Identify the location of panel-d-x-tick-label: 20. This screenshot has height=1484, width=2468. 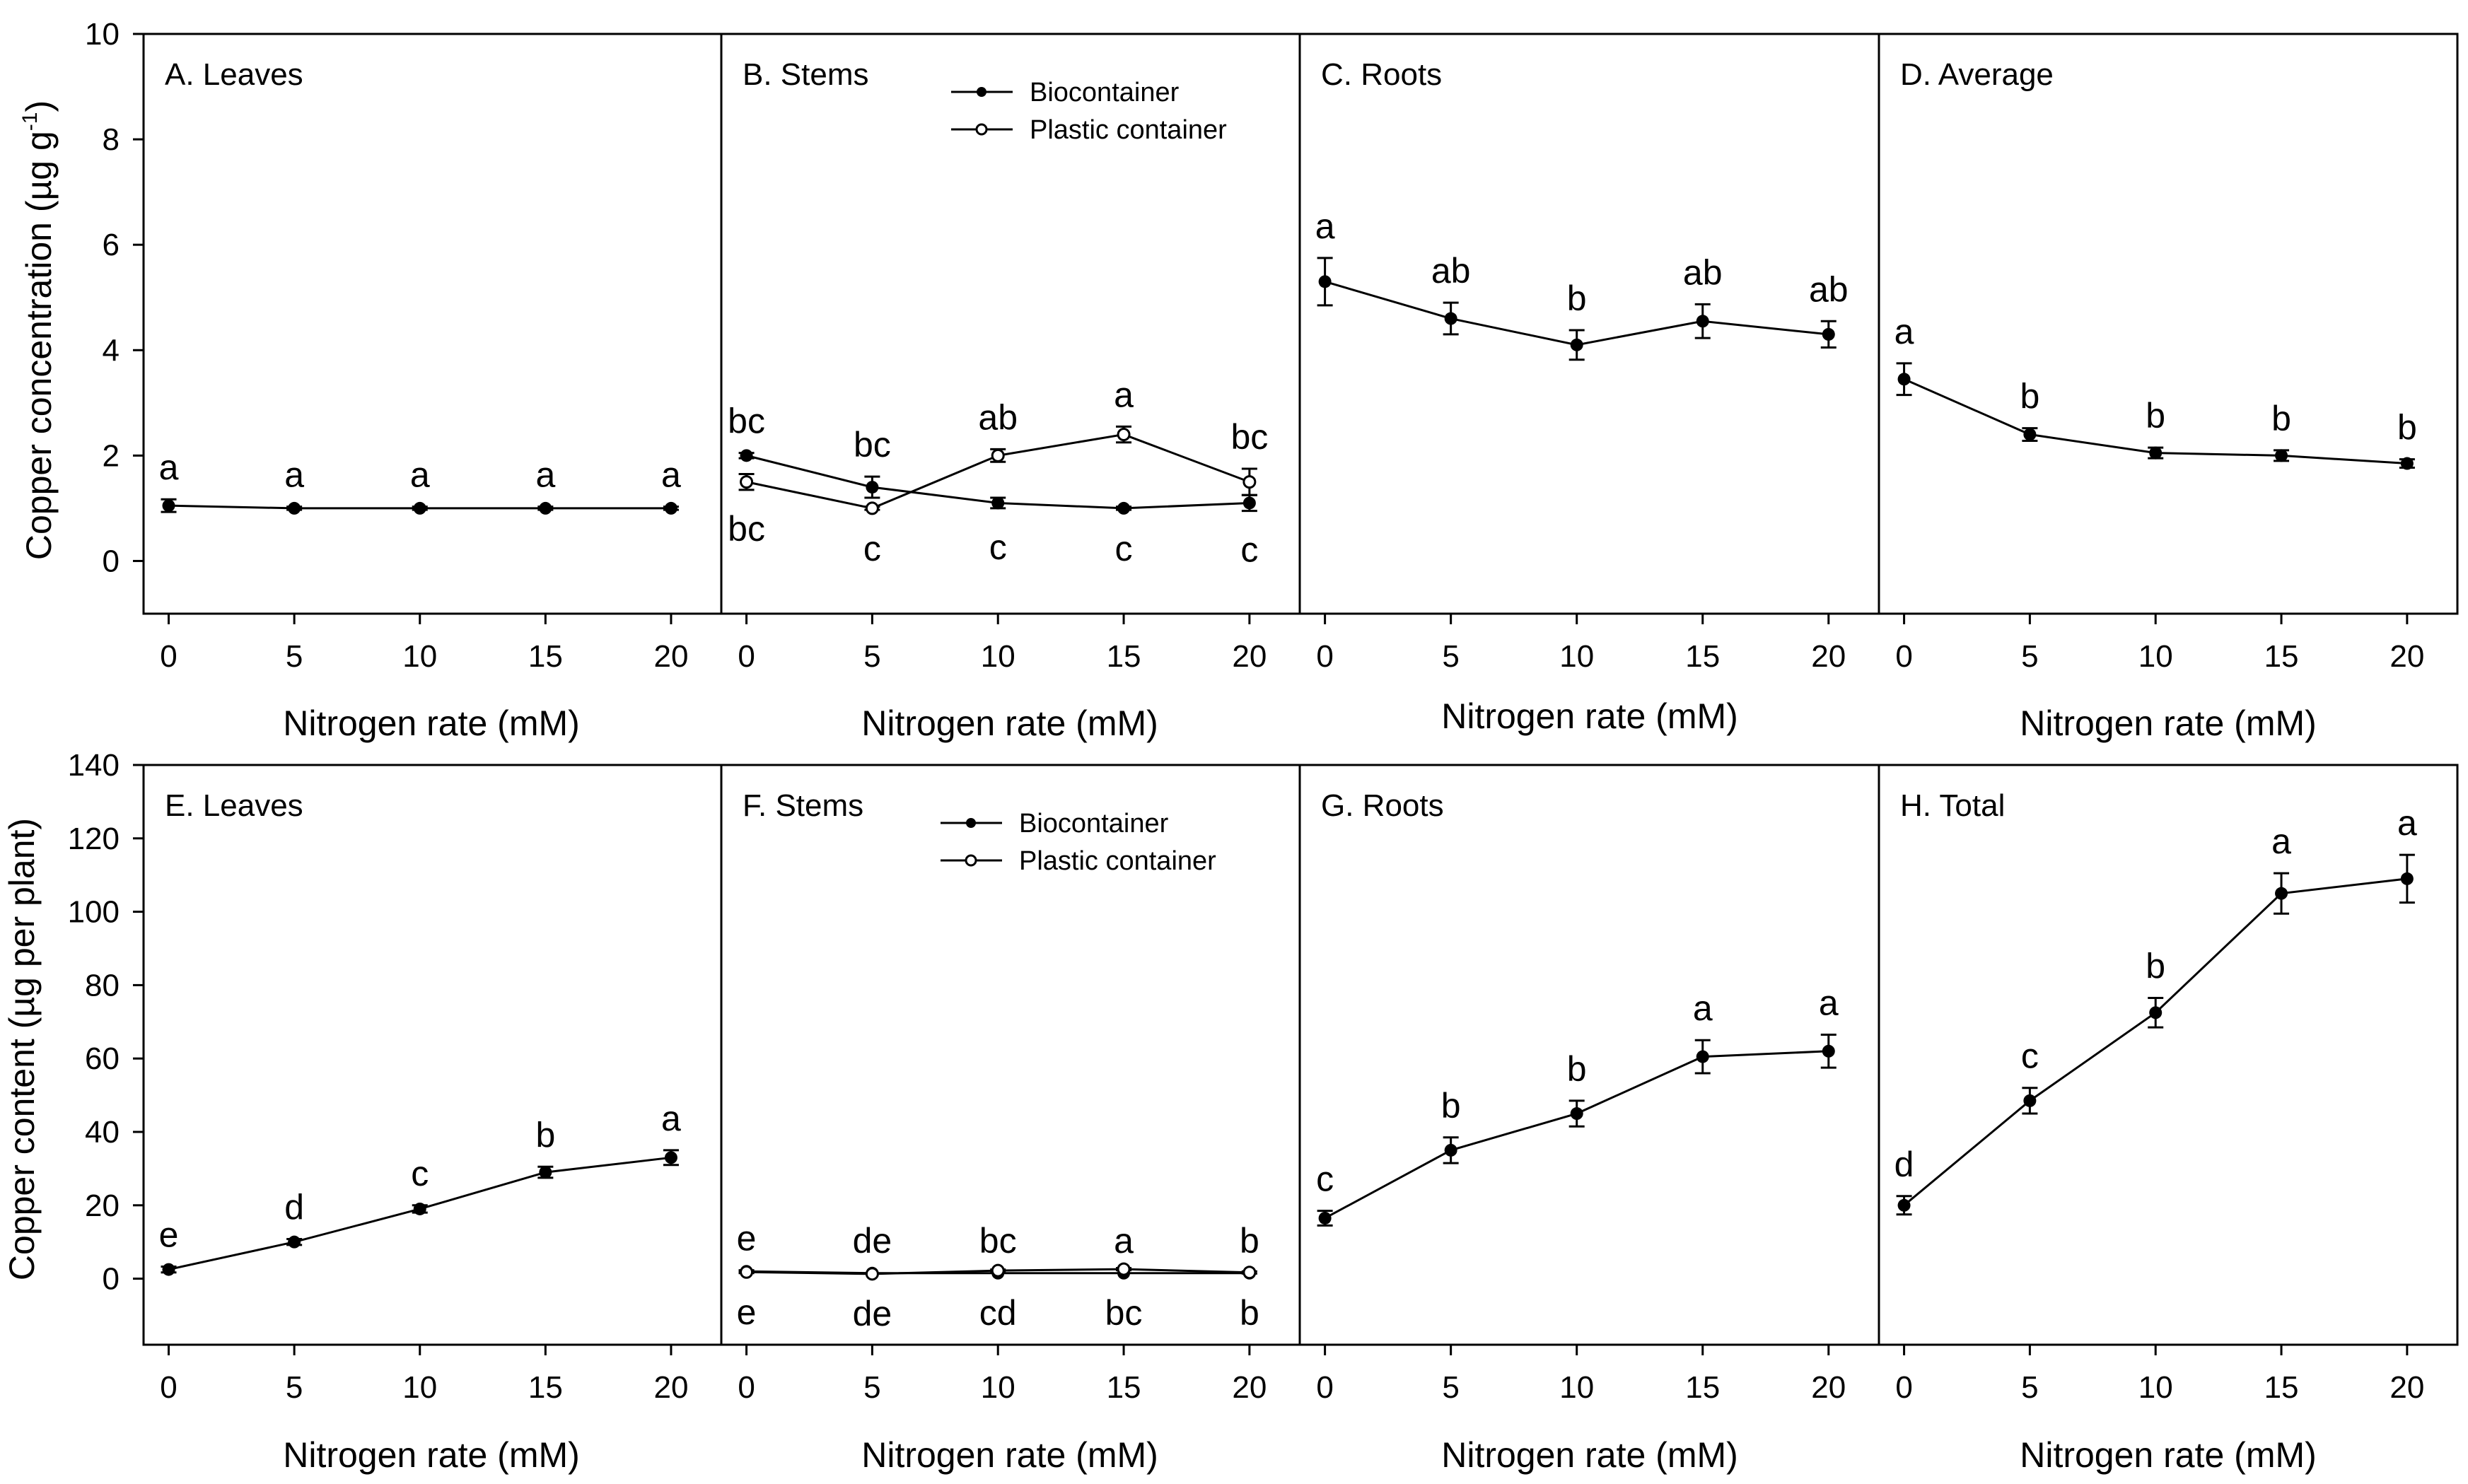
(2407, 656).